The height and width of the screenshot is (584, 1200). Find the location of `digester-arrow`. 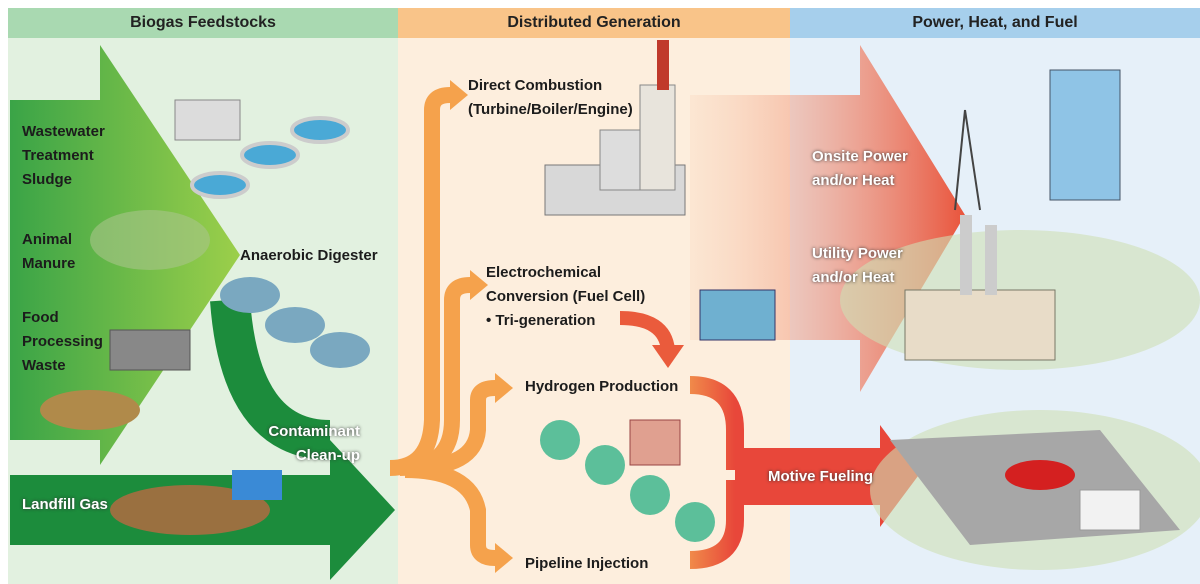

digester-arrow is located at coordinates (270, 379).